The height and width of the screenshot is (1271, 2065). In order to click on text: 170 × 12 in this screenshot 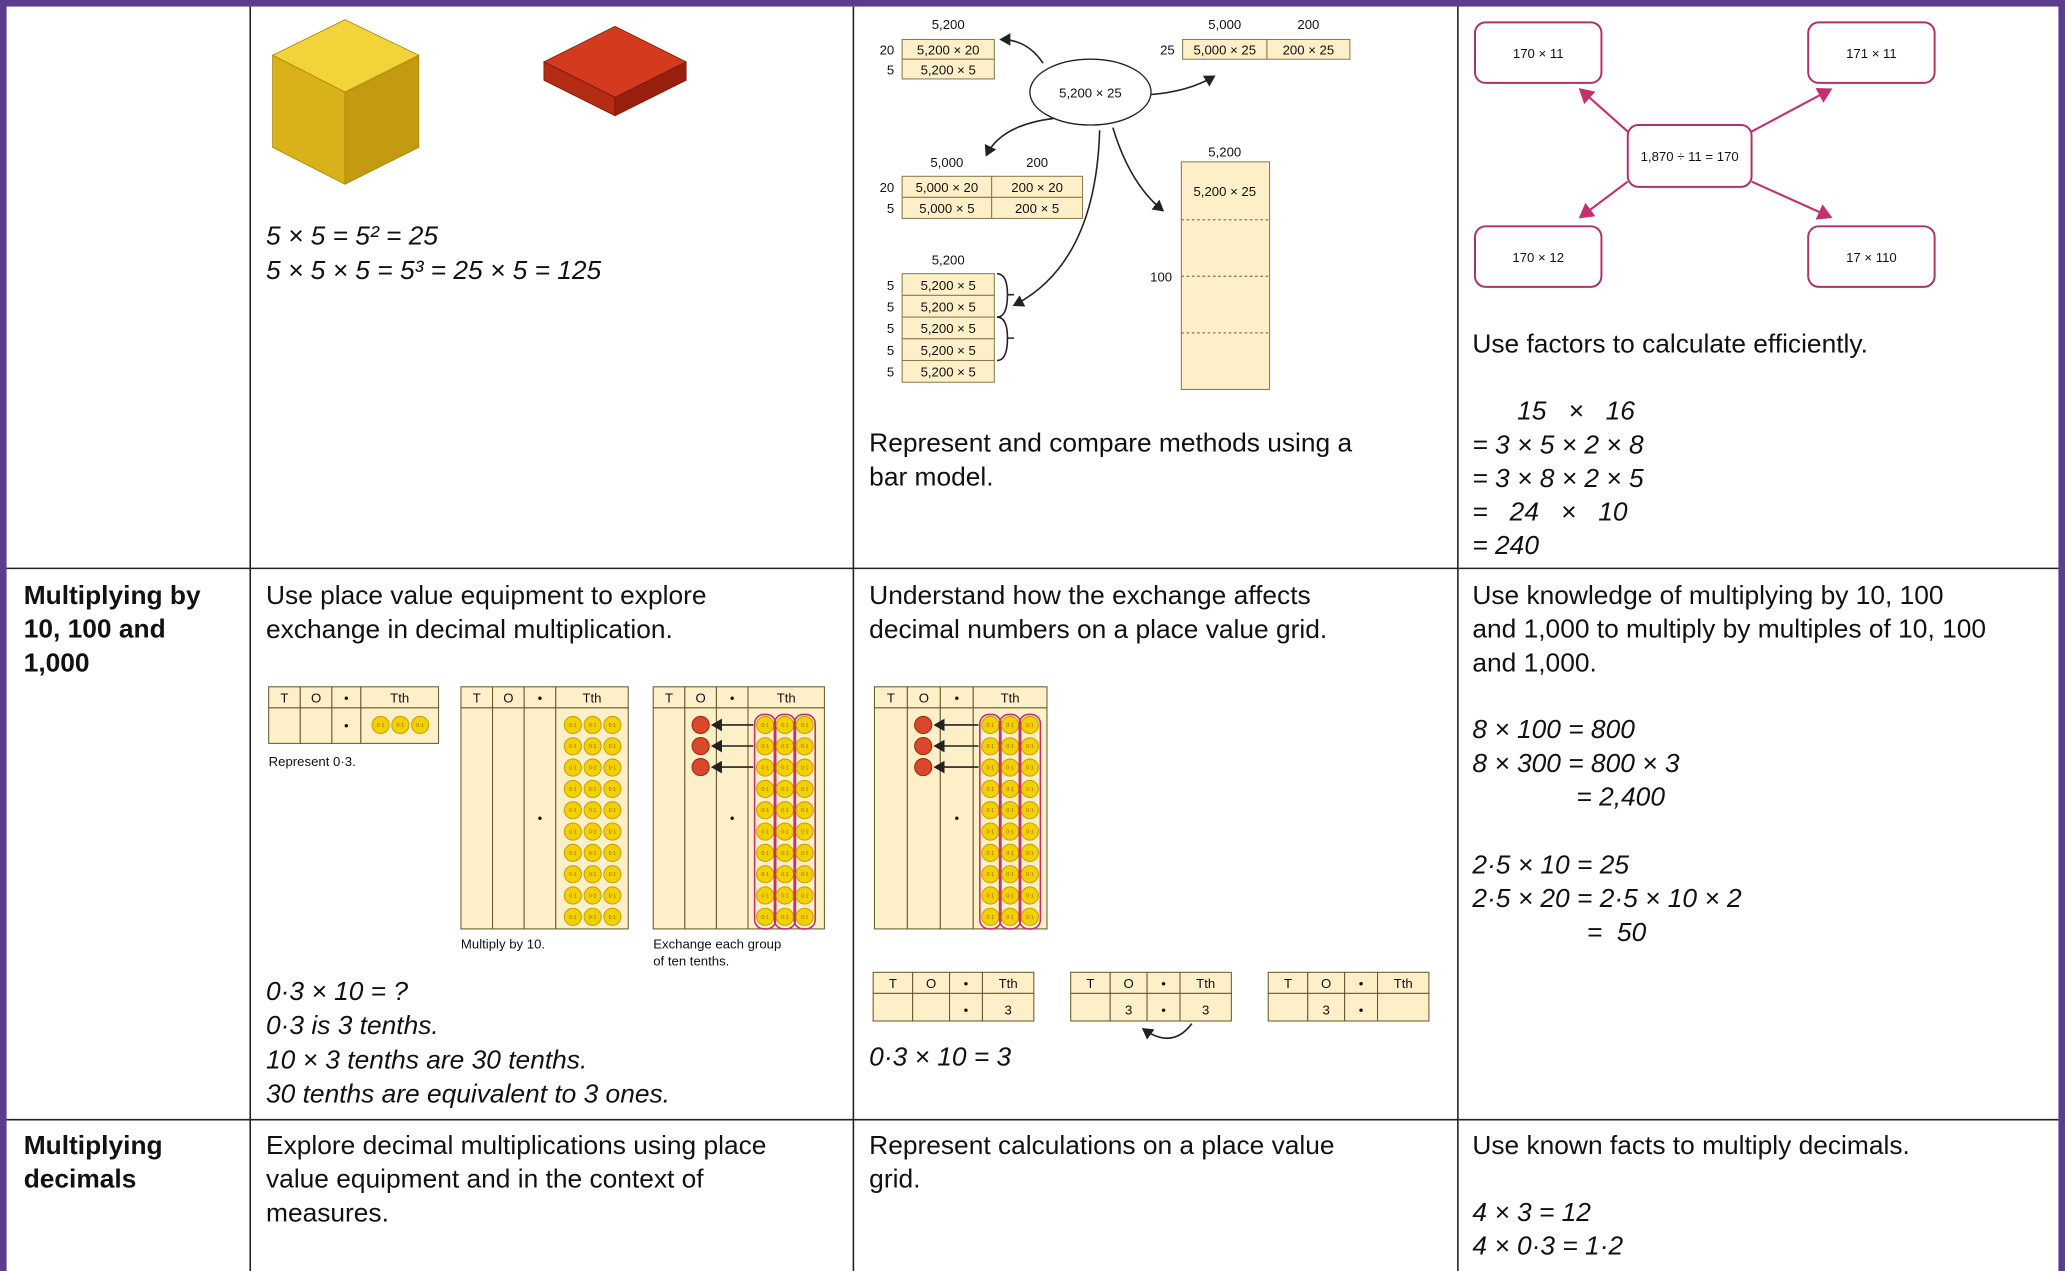, I will do `click(1538, 257)`.